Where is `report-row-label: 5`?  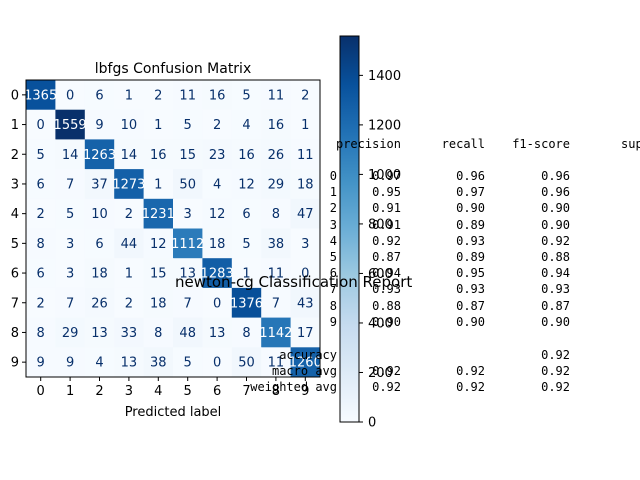 report-row-label: 5 is located at coordinates (333, 257).